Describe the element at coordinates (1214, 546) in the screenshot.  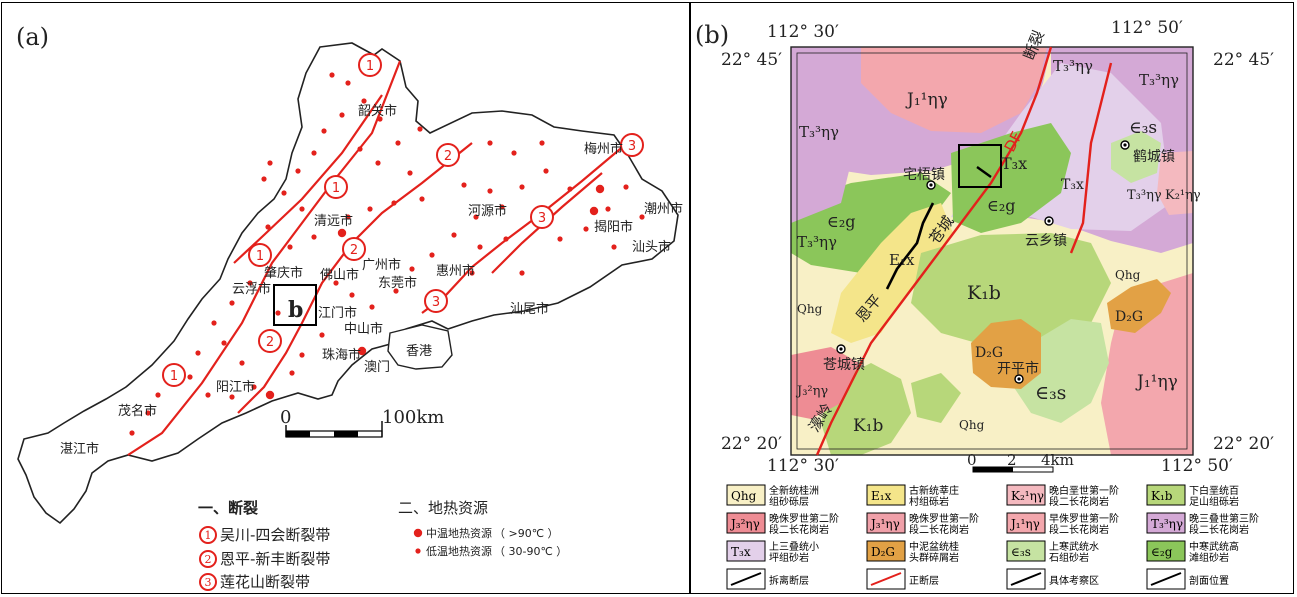
I see `legend-desc: 中寒武统高` at that location.